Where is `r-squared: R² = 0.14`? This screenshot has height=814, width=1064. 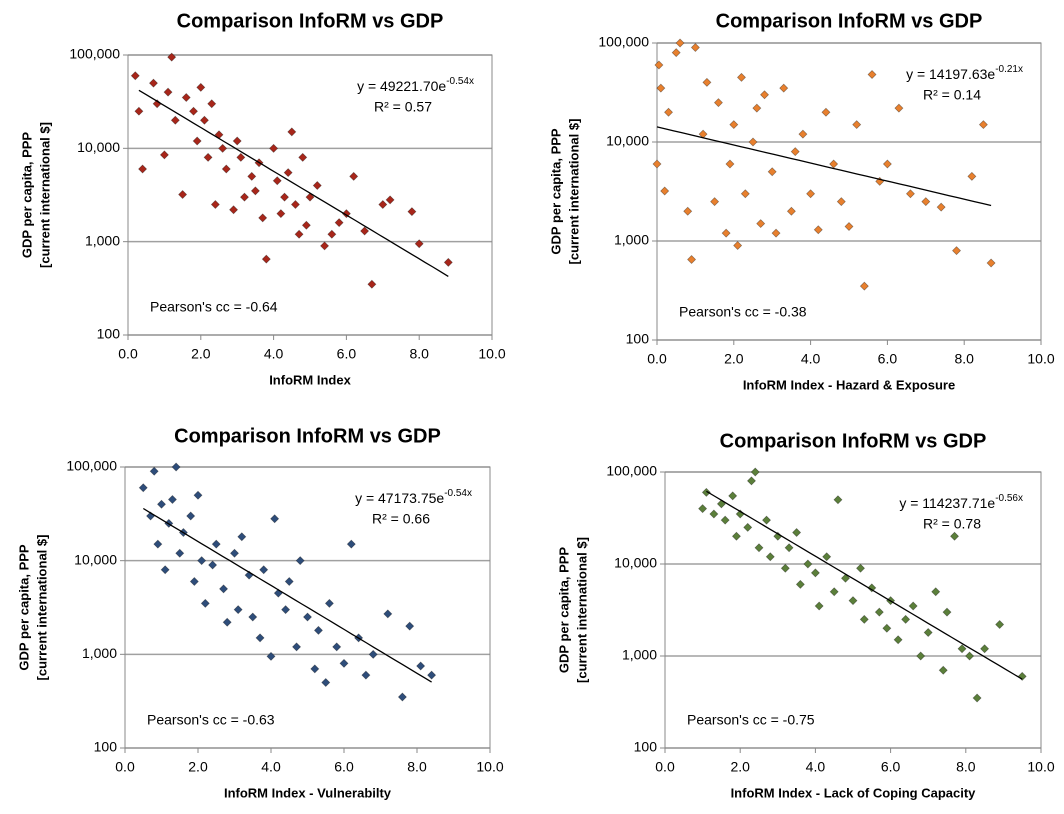 r-squared: R² = 0.14 is located at coordinates (952, 95).